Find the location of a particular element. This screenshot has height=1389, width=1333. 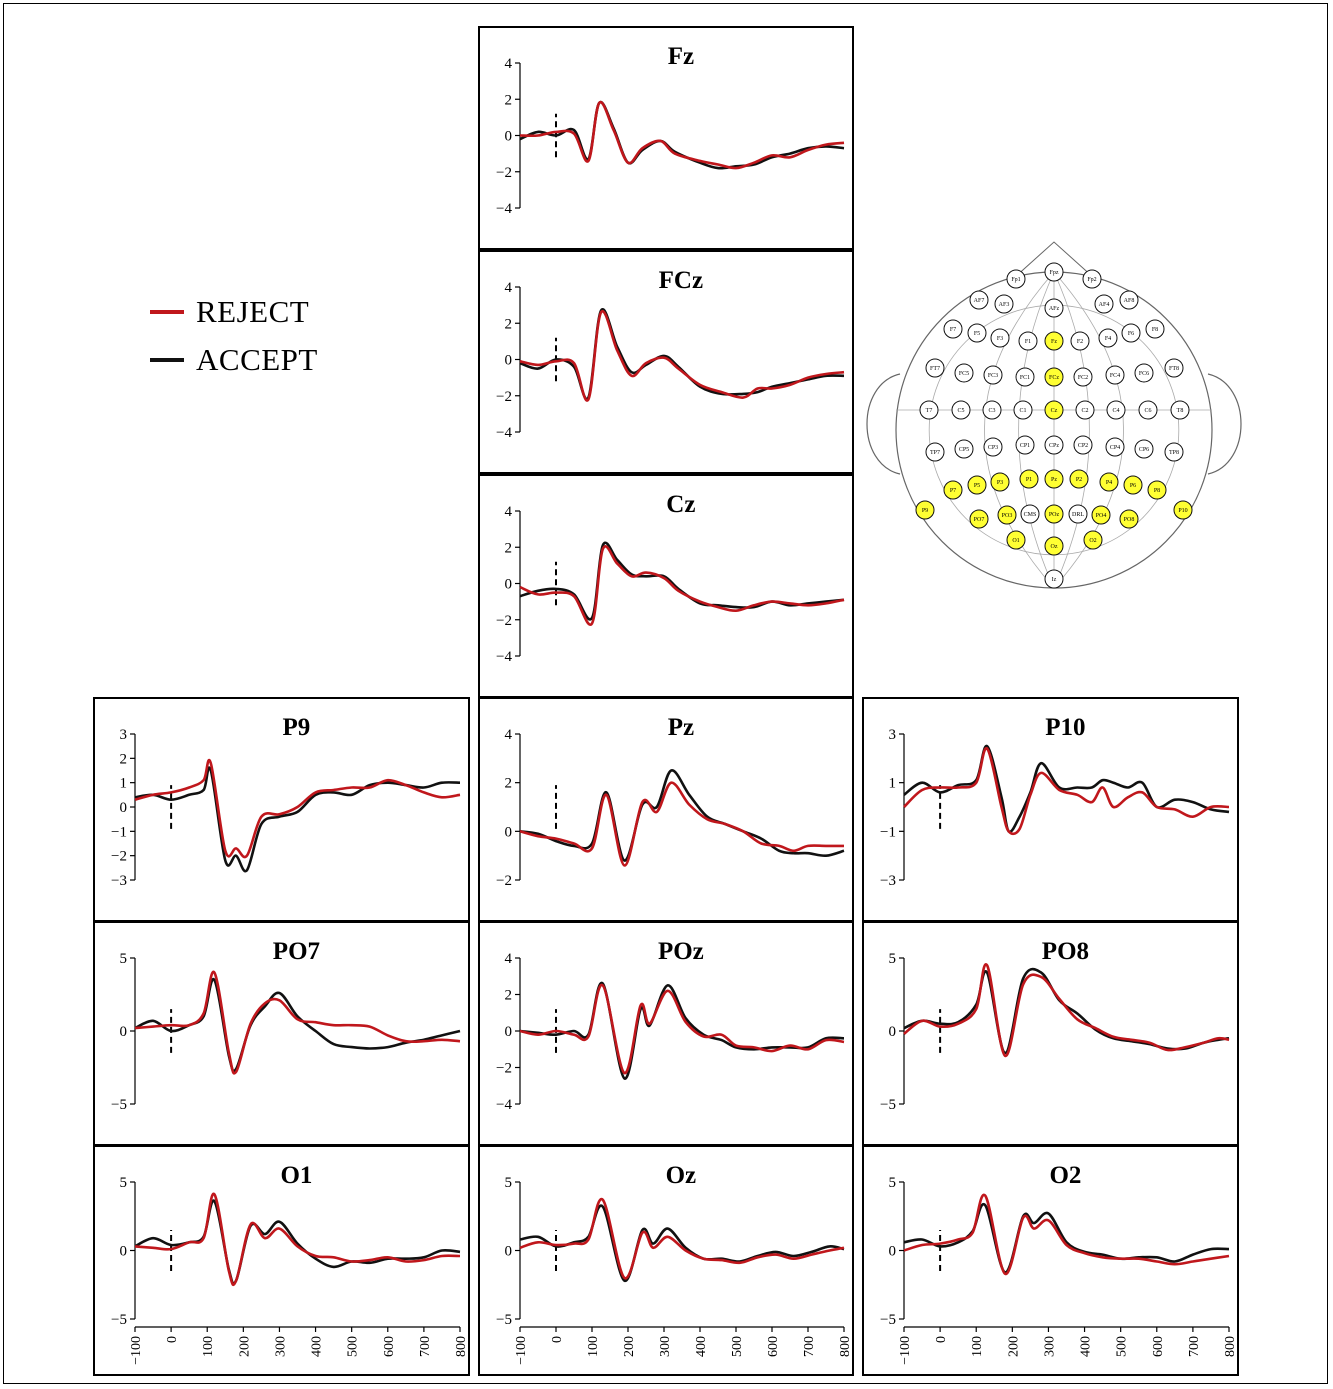

x-tick-label: 800 is located at coordinates (461, 1346).